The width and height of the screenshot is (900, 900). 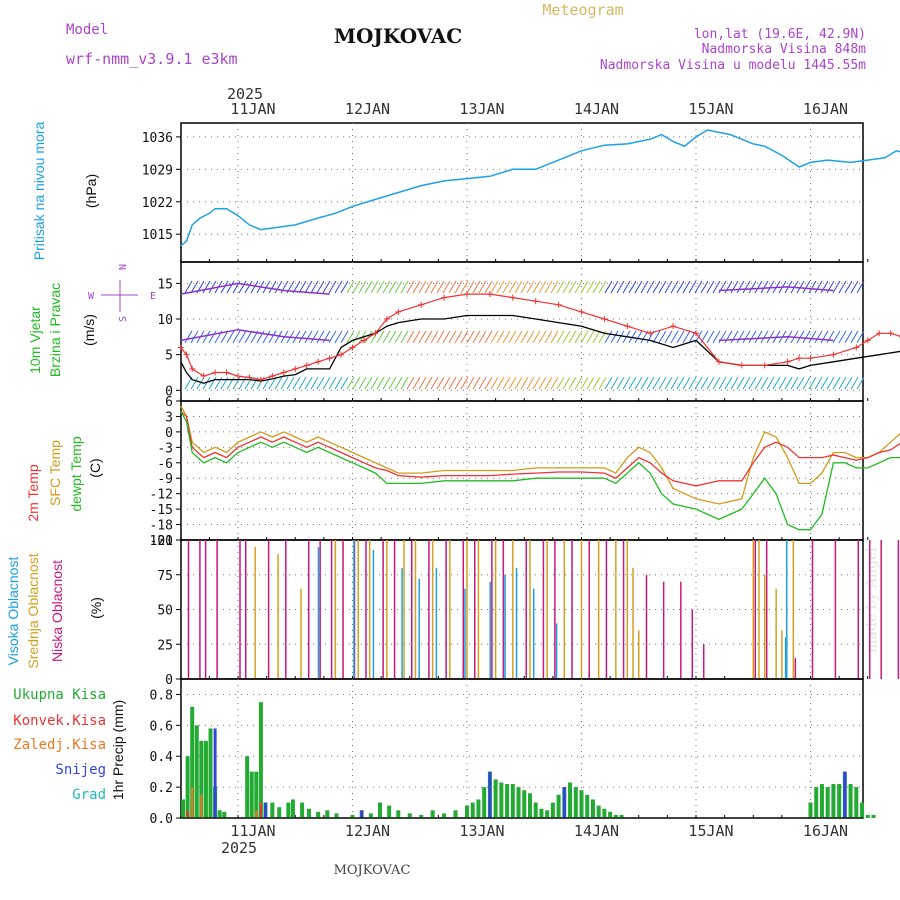 What do you see at coordinates (165, 320) in the screenshot?
I see `y-tick-label: 10` at bounding box center [165, 320].